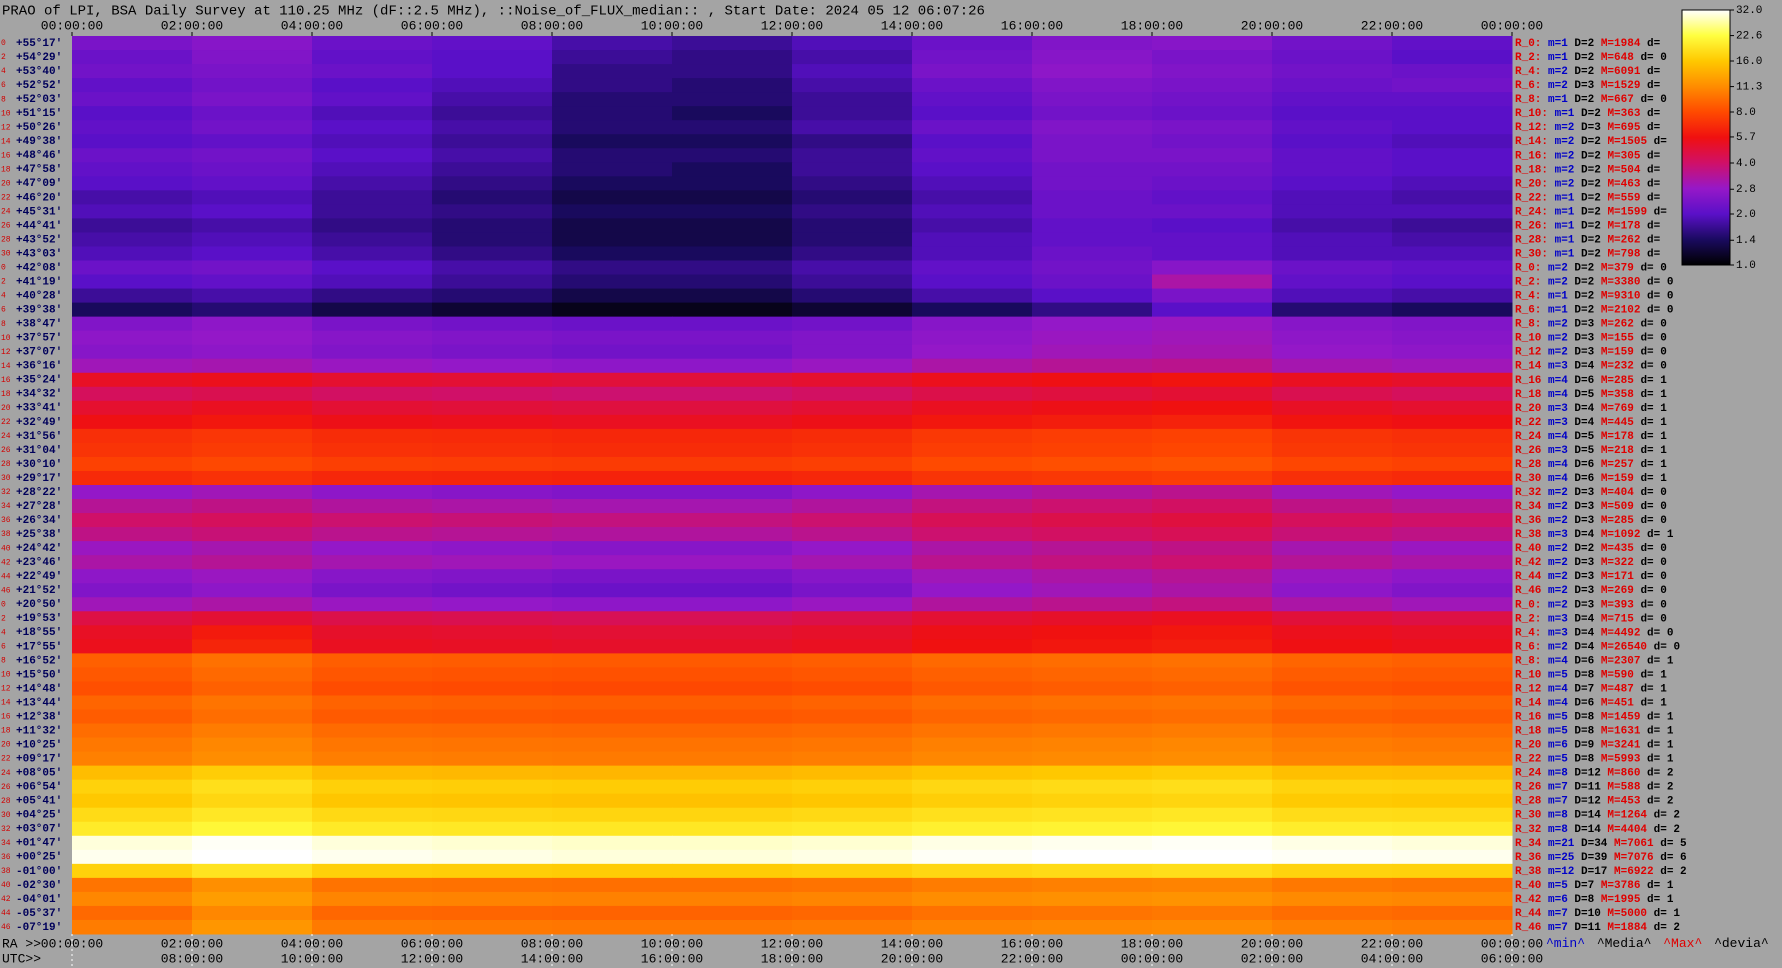  What do you see at coordinates (6, 759) in the screenshot?
I see `row-index: 22` at bounding box center [6, 759].